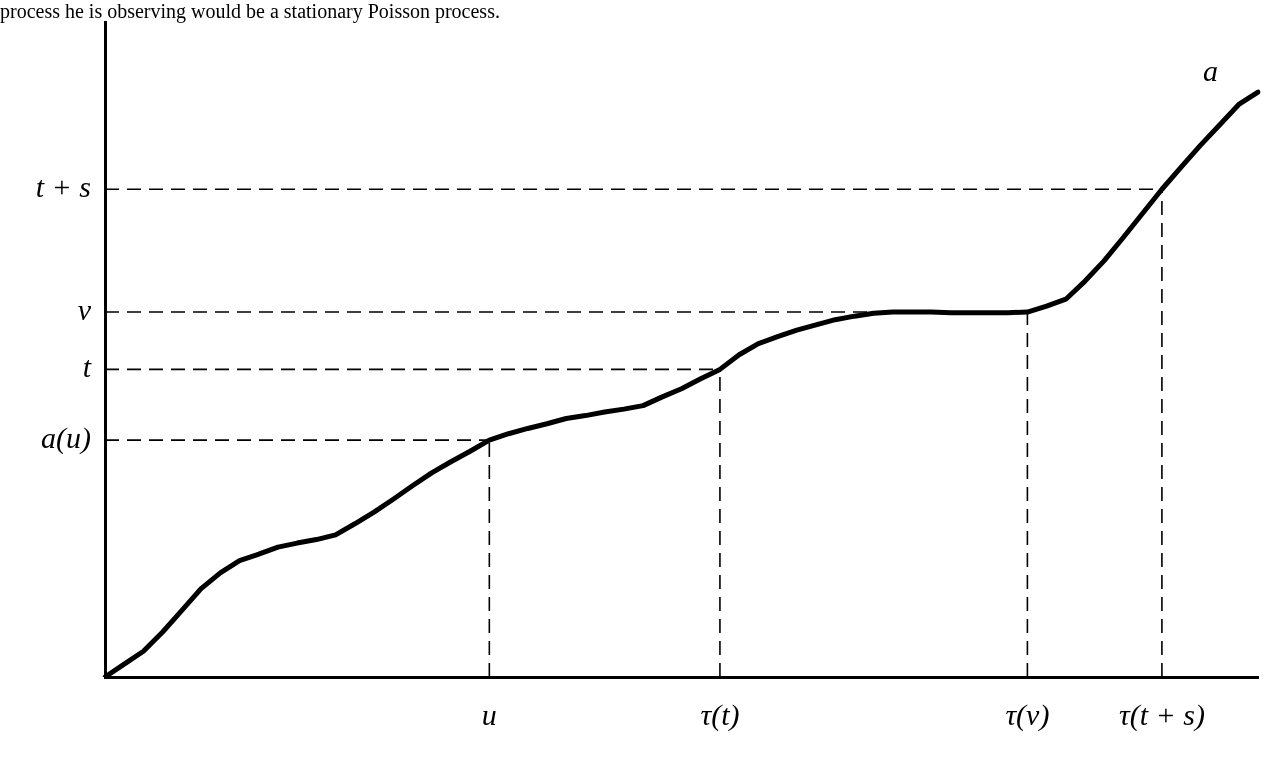 The width and height of the screenshot is (1280, 765). I want to click on ref-line-label: v, so click(84, 309).